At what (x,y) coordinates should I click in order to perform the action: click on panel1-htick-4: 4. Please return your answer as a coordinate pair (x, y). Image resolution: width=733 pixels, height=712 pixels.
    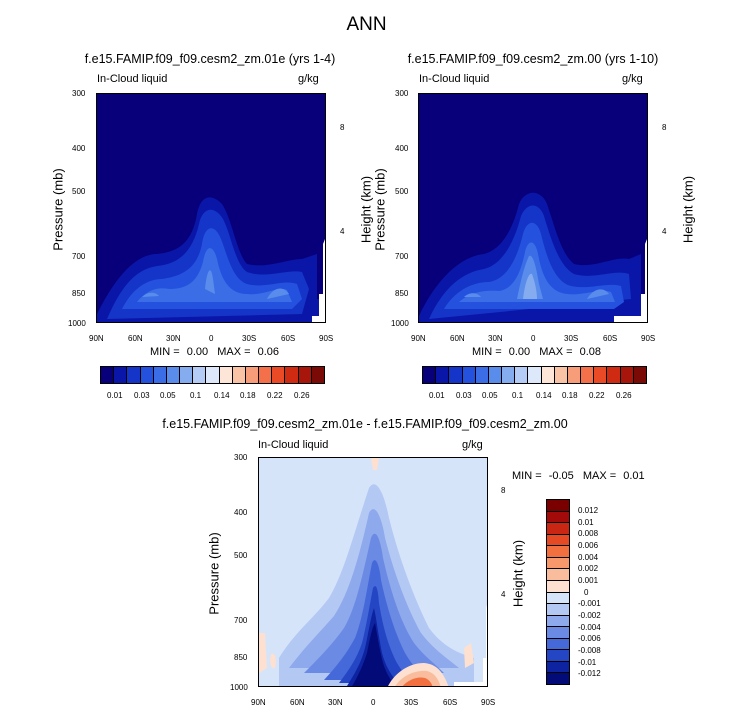
    Looking at the image, I should click on (342, 231).